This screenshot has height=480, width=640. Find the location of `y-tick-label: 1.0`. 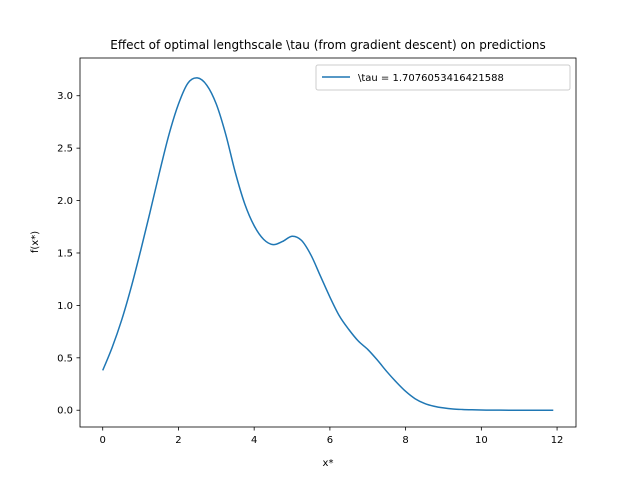

y-tick-label: 1.0 is located at coordinates (65, 306).